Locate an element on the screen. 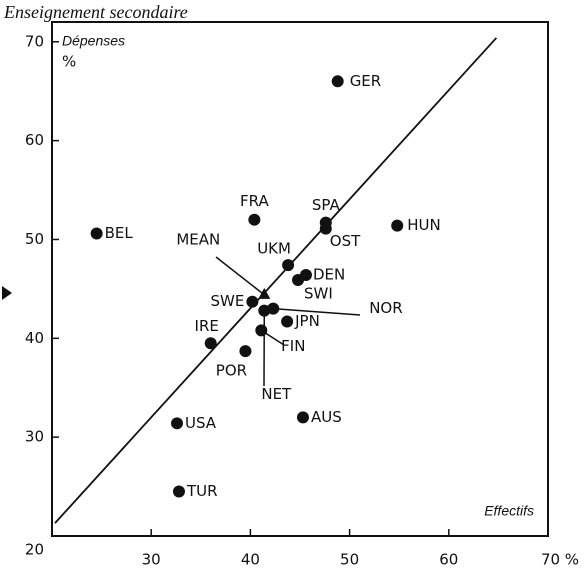 The height and width of the screenshot is (570, 584). pointer is located at coordinates (7, 293).